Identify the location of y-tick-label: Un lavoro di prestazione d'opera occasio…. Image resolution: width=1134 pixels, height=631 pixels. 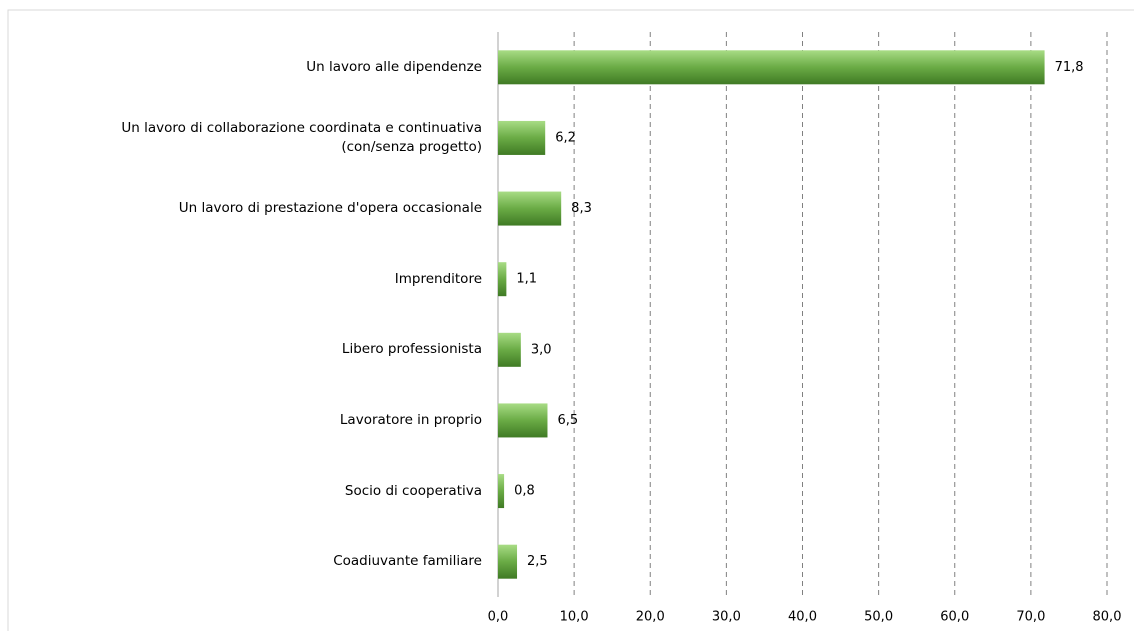
(330, 208).